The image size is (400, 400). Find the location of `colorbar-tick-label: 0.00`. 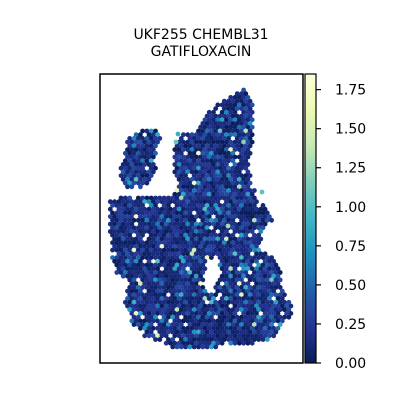

colorbar-tick-label: 0.00 is located at coordinates (350, 364).